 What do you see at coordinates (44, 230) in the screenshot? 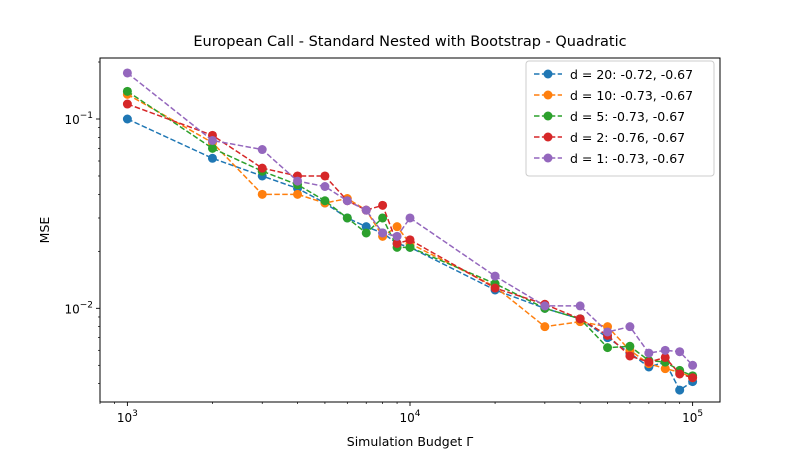
I see `y-axis-label: MSE` at bounding box center [44, 230].